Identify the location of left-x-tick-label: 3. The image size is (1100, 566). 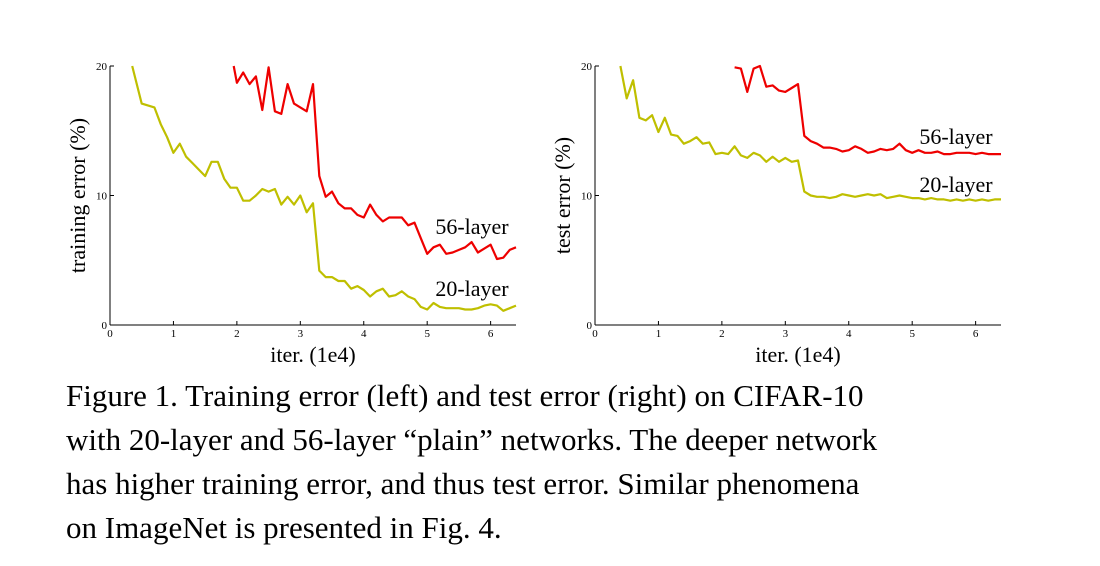
(301, 334).